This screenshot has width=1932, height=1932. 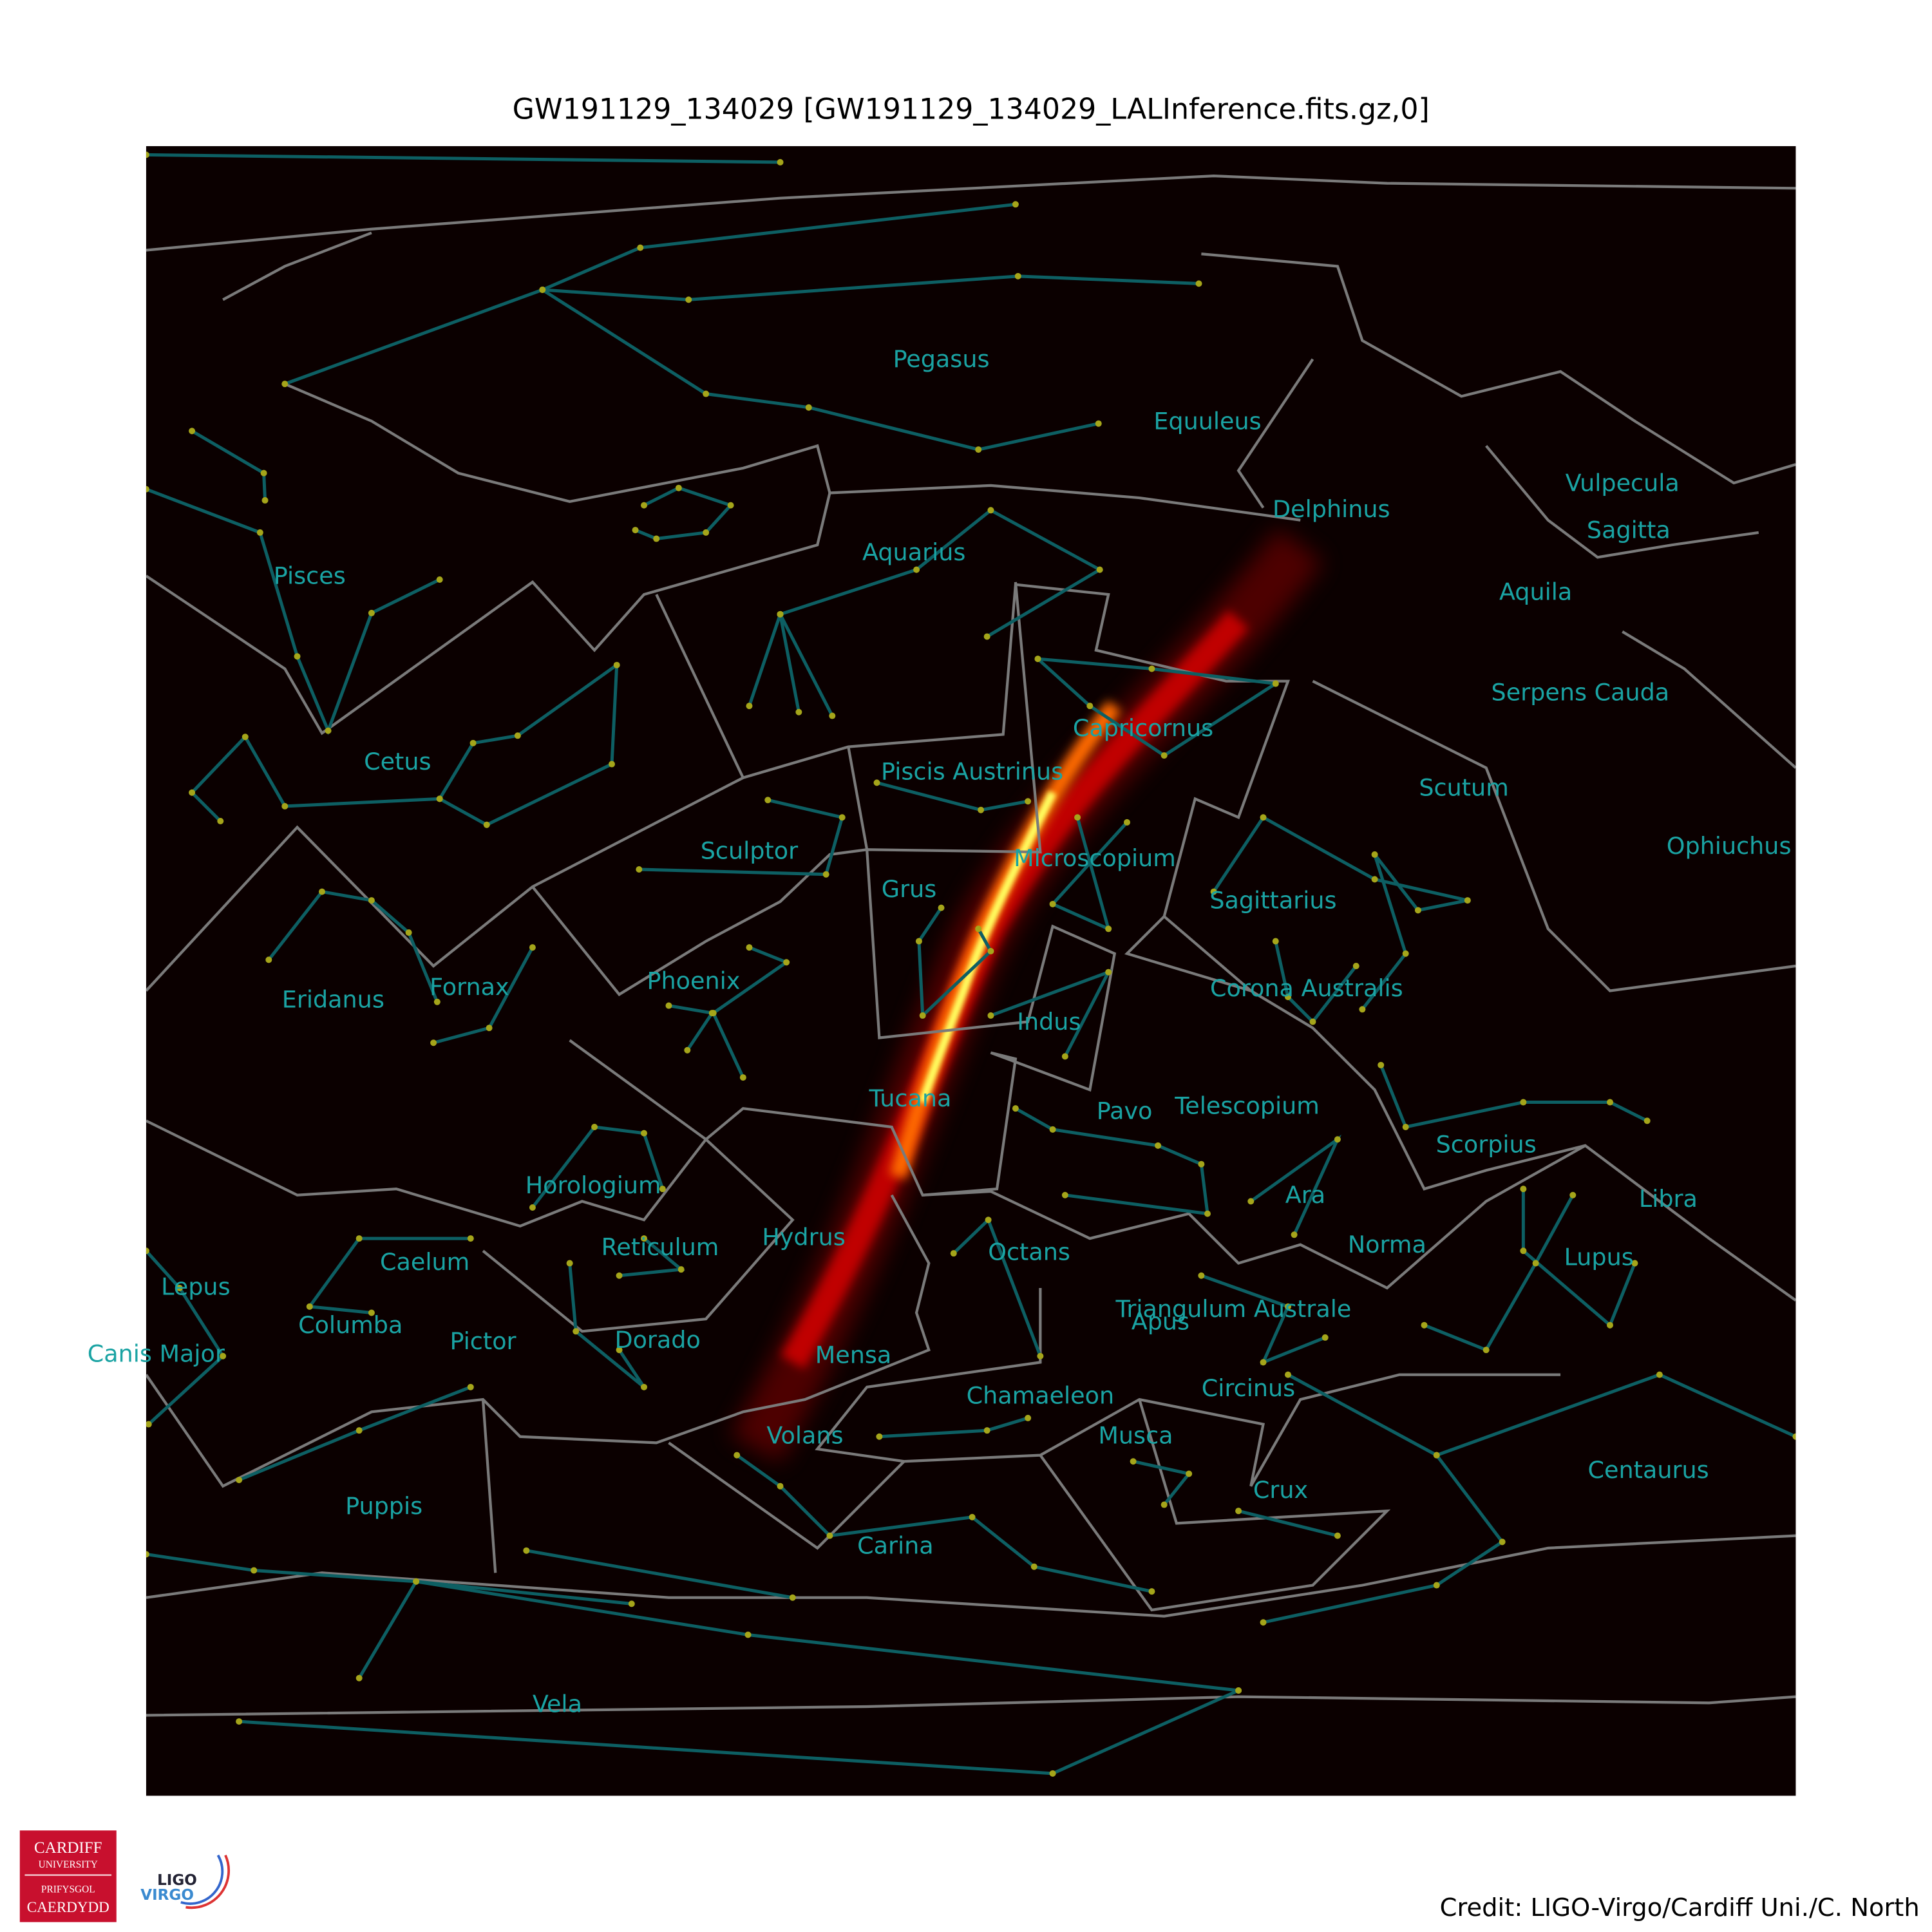 I want to click on constellation-label: Caelum, so click(x=425, y=1262).